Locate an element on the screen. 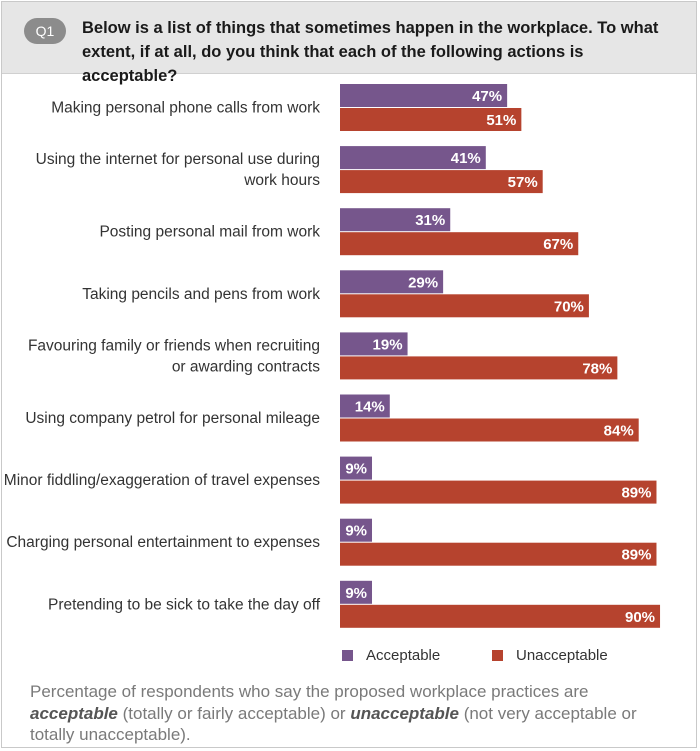 This screenshot has height=751, width=700. value-label-unacceptable: 78% is located at coordinates (597, 368).